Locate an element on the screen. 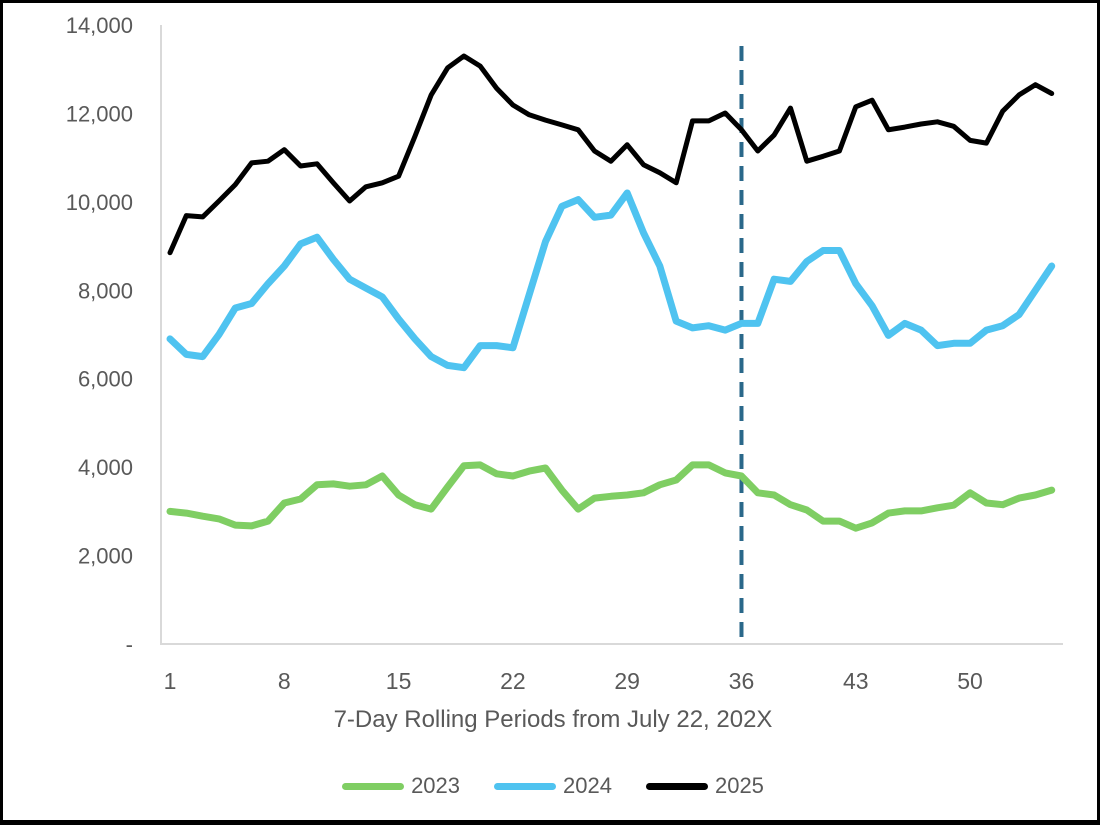 This screenshot has width=1100, height=825. legend-item-2024: 2024 is located at coordinates (553, 786).